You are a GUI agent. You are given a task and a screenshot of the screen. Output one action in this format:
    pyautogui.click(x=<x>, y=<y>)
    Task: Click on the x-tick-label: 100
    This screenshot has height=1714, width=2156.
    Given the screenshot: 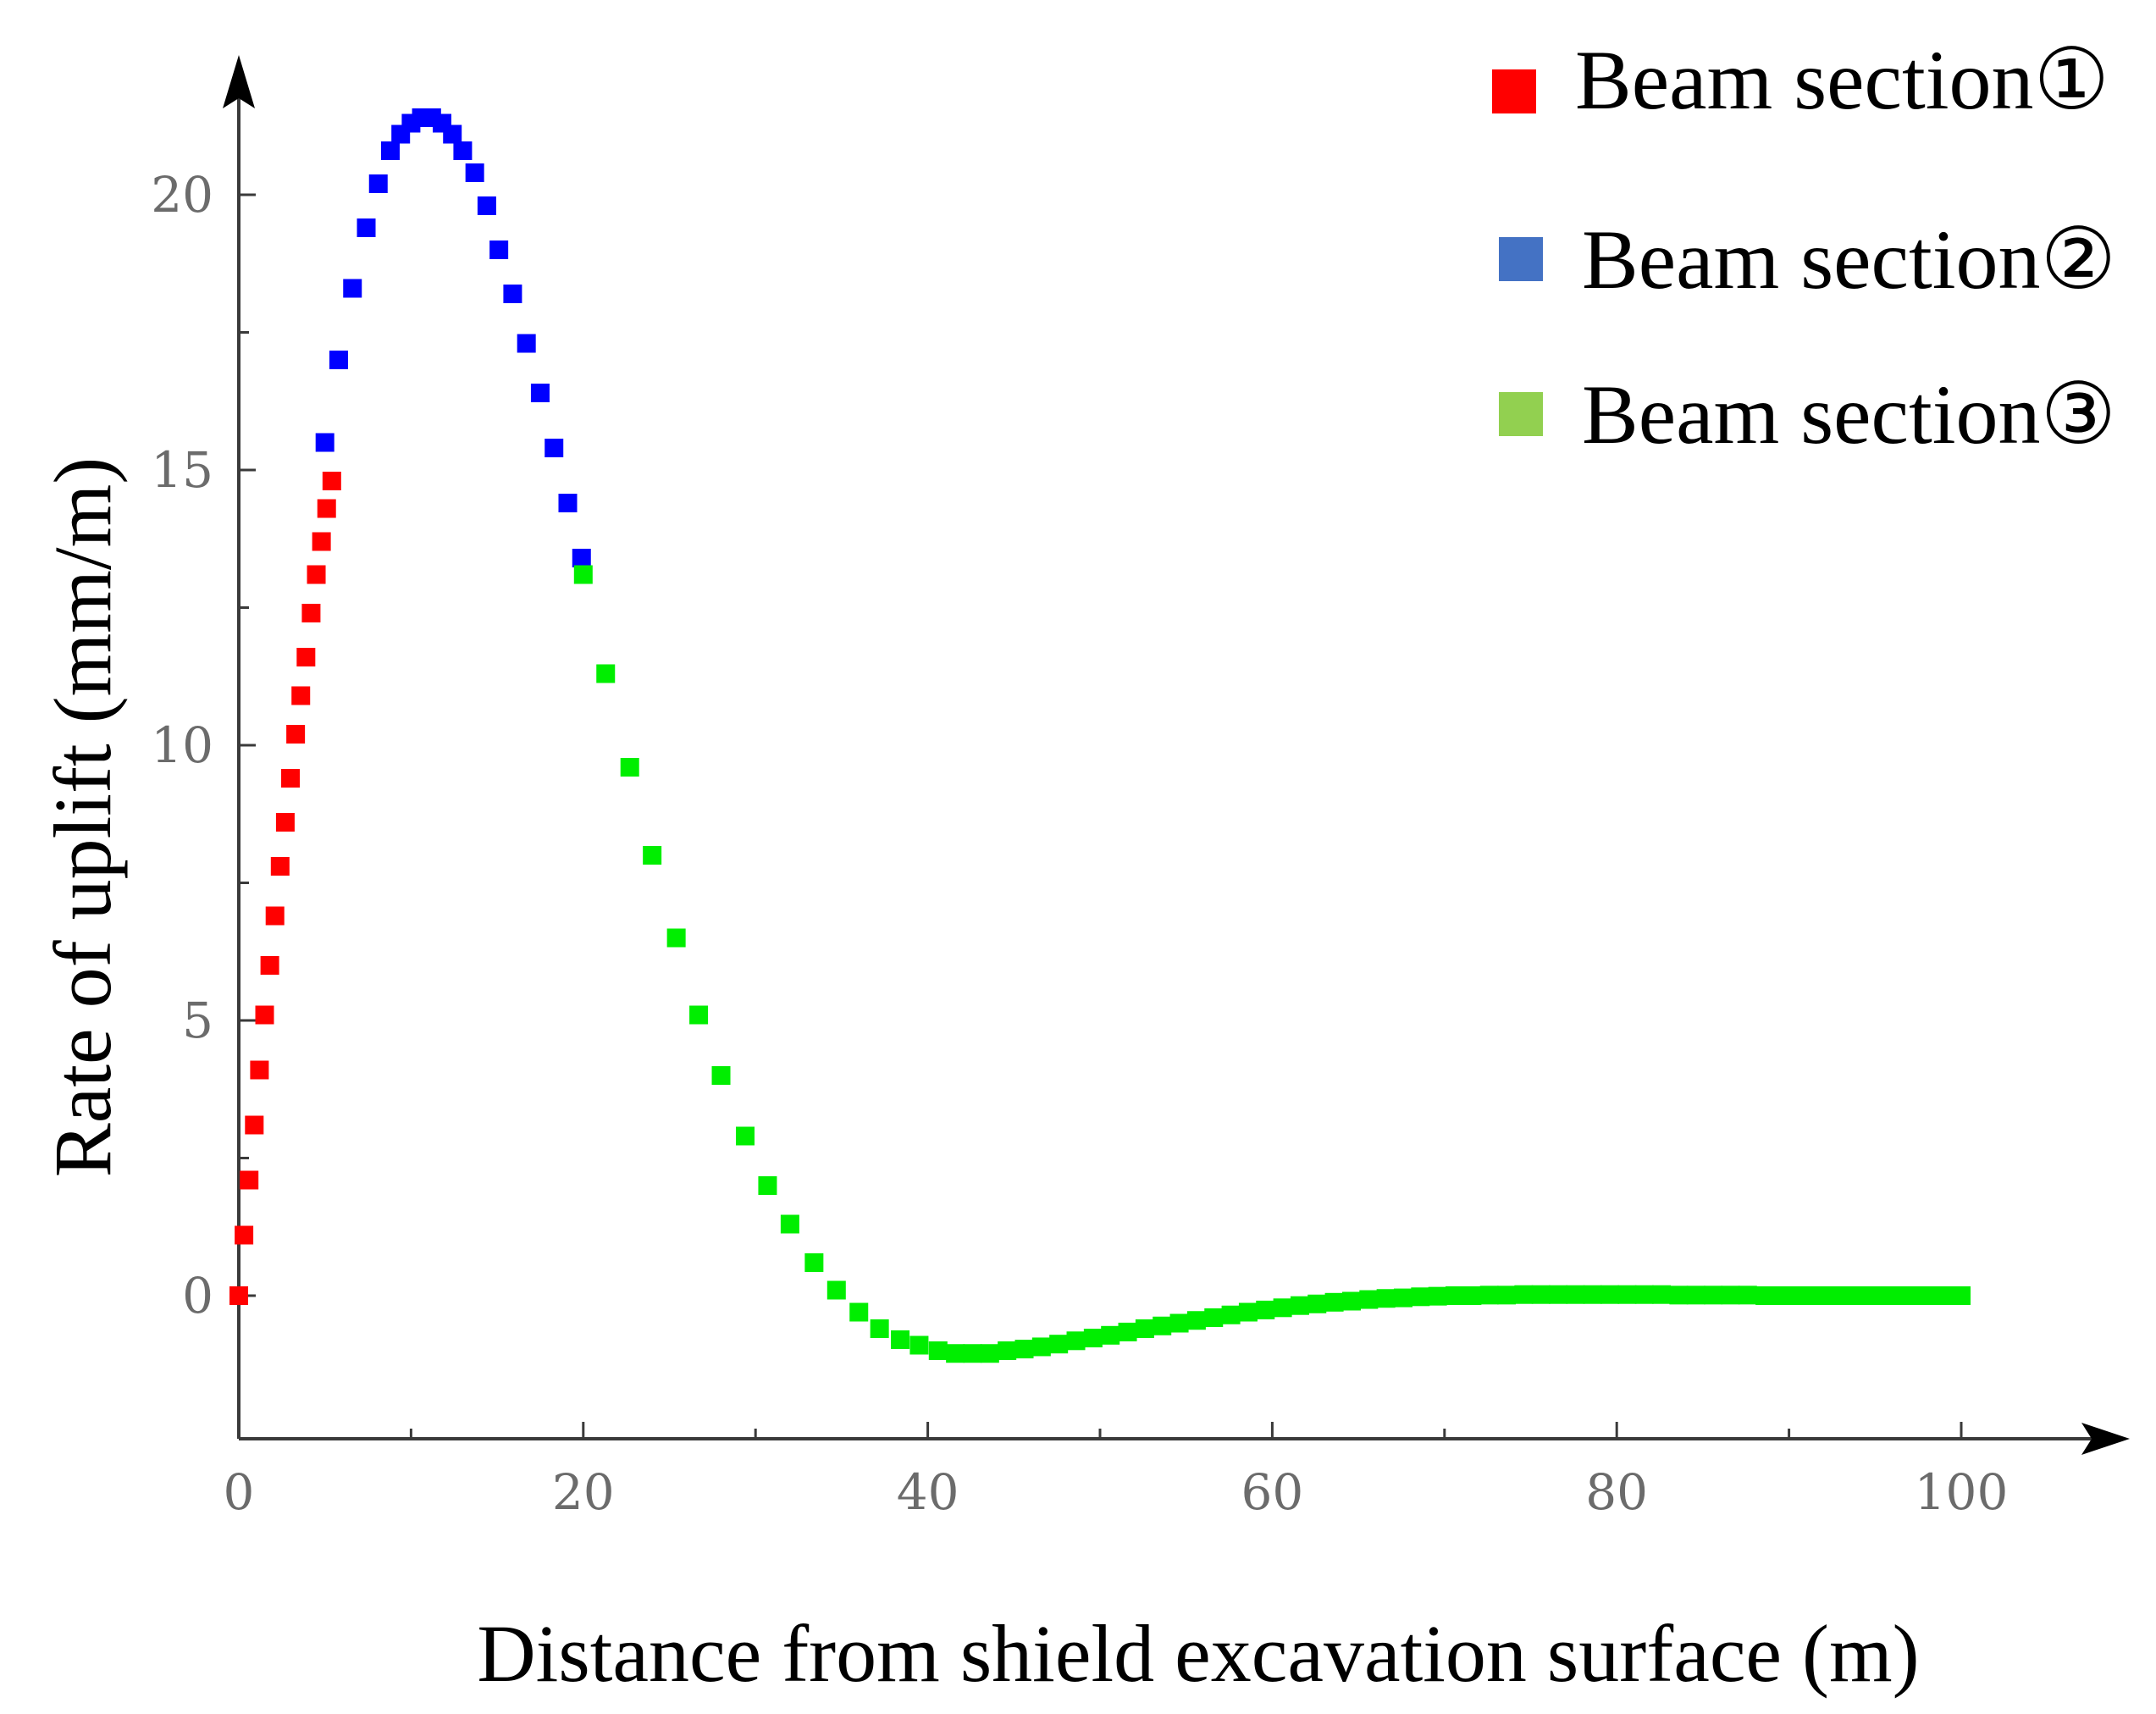 What is the action you would take?
    pyautogui.click(x=1962, y=1492)
    